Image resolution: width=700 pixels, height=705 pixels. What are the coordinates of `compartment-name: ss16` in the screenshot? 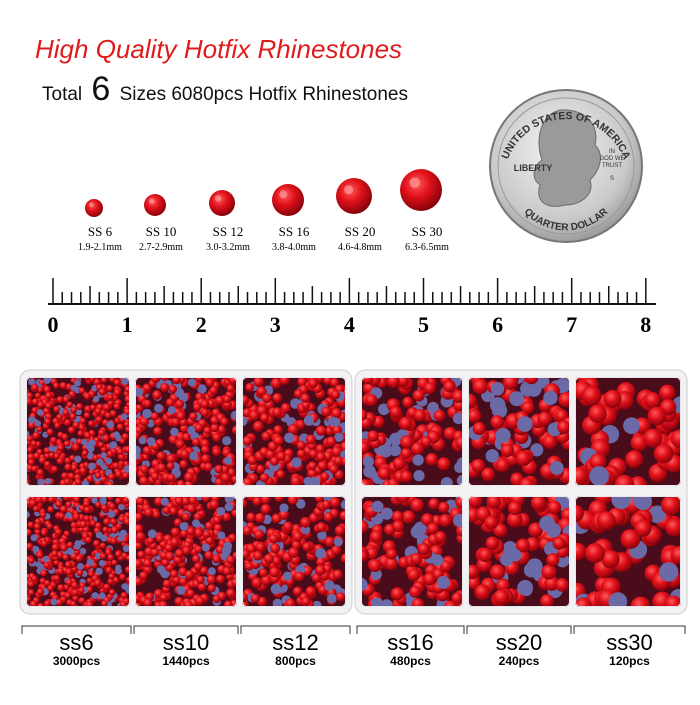 It's located at (410, 642).